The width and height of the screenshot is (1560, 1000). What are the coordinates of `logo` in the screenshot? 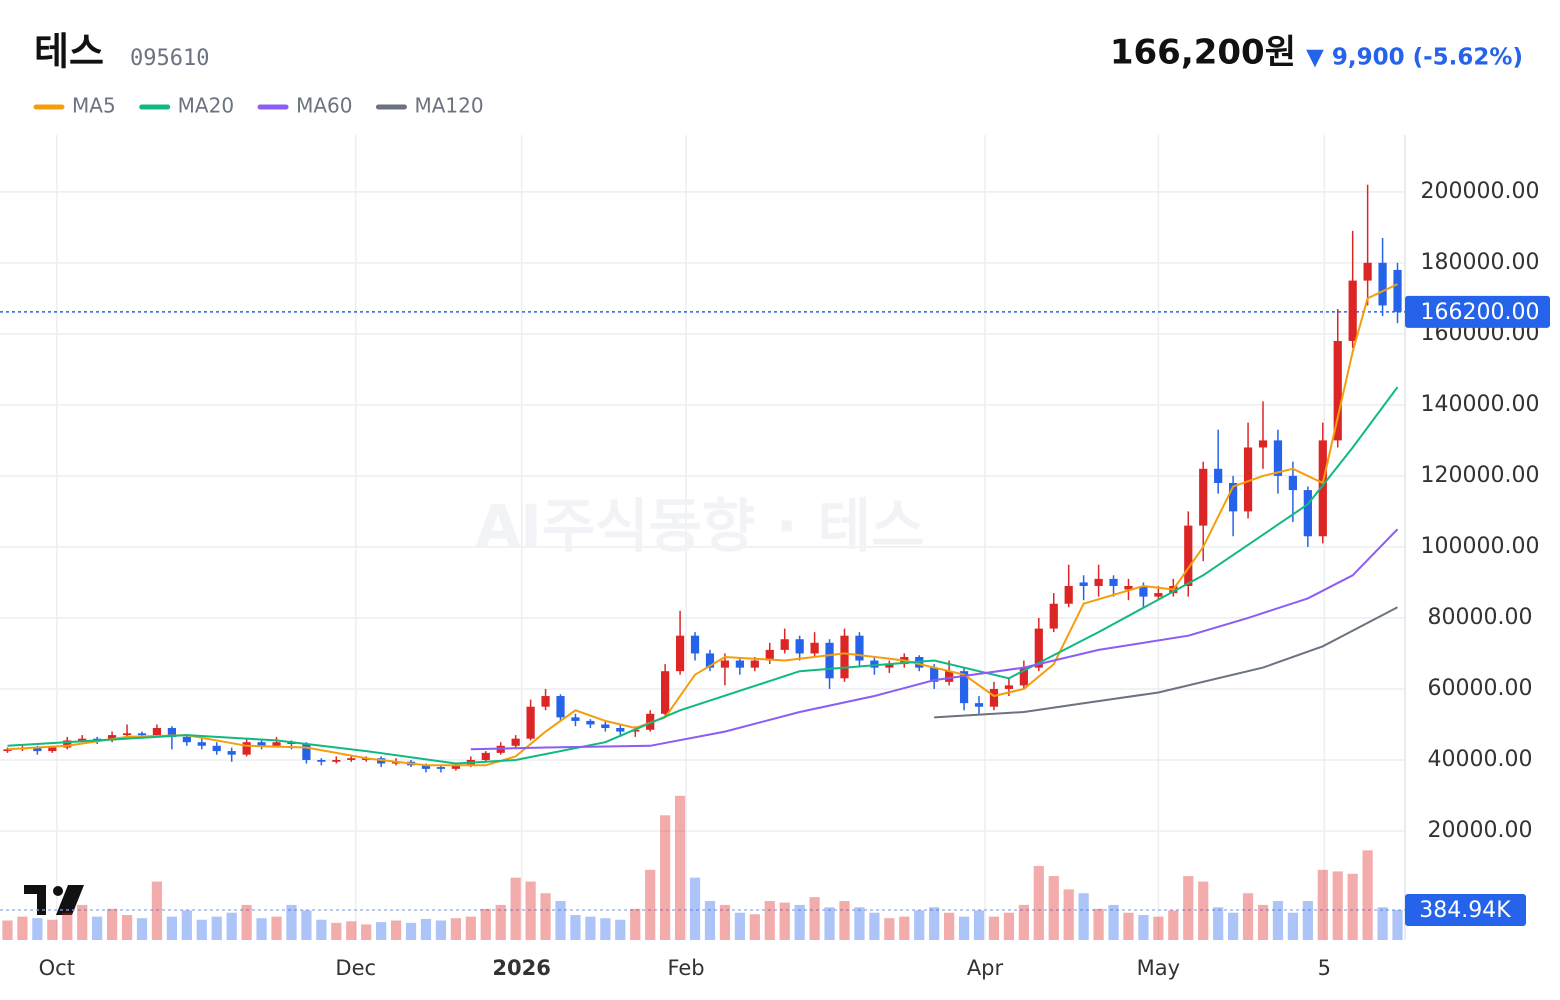 It's located at (54, 900).